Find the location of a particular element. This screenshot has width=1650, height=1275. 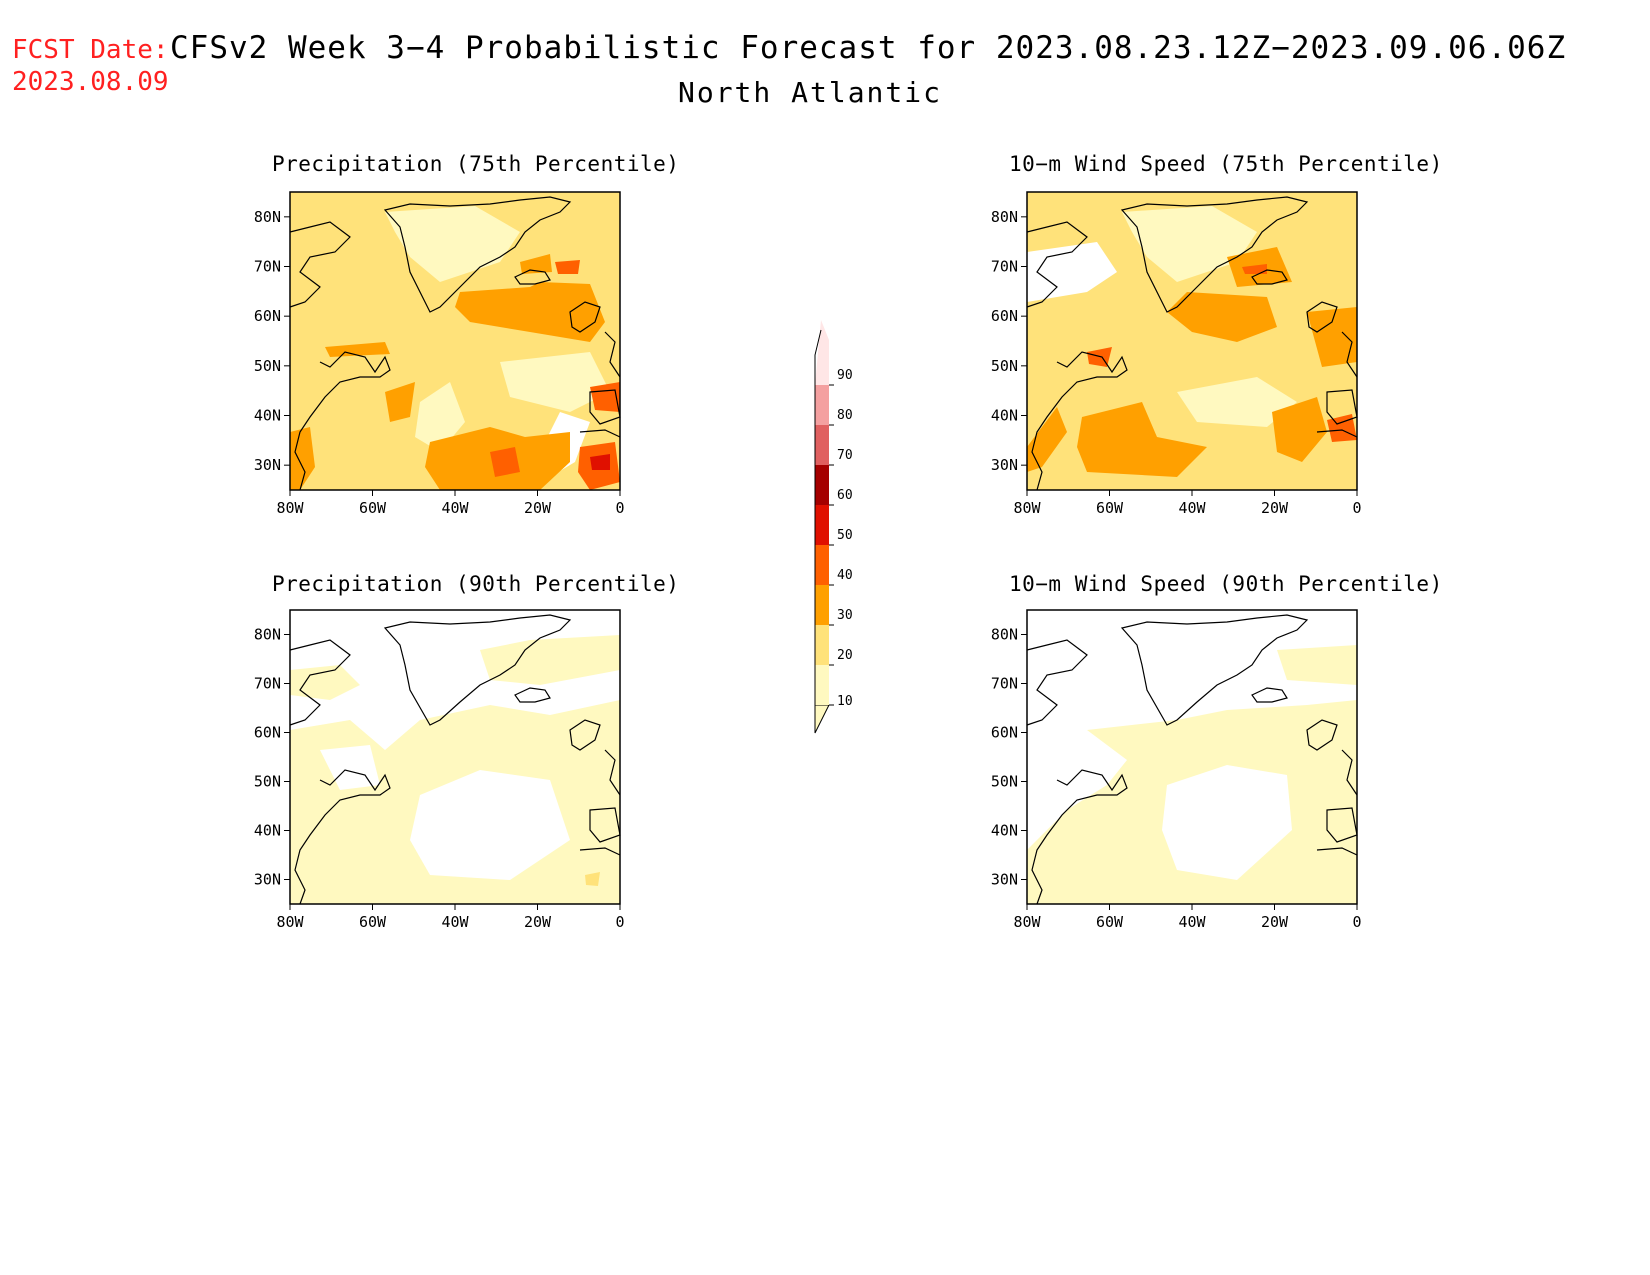

colorbar-label: 80 is located at coordinates (845, 415).